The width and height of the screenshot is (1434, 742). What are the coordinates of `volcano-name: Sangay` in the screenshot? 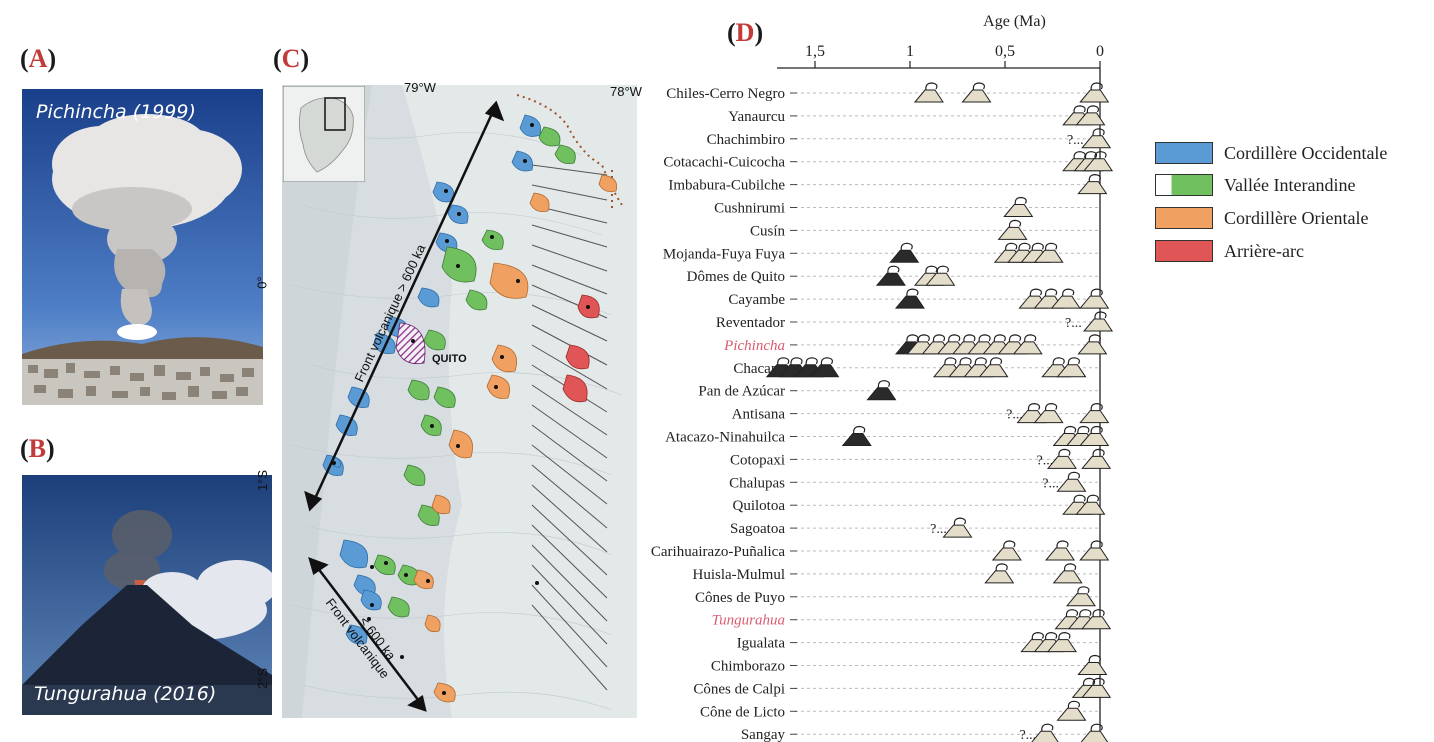 It's located at (763, 734).